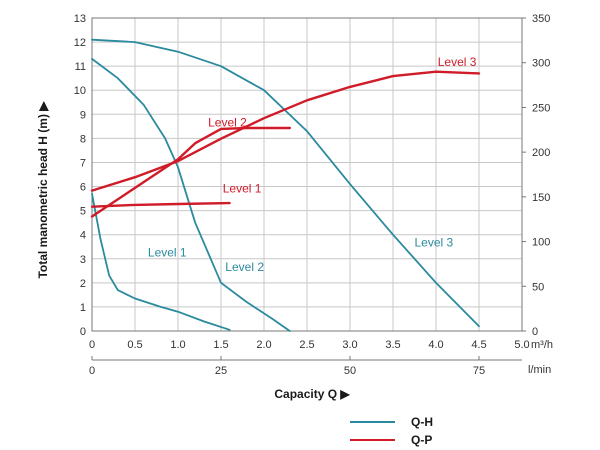 This screenshot has height=450, width=600. Describe the element at coordinates (242, 189) in the screenshot. I see `curve-label-q-p-level-1: Level 1` at that location.